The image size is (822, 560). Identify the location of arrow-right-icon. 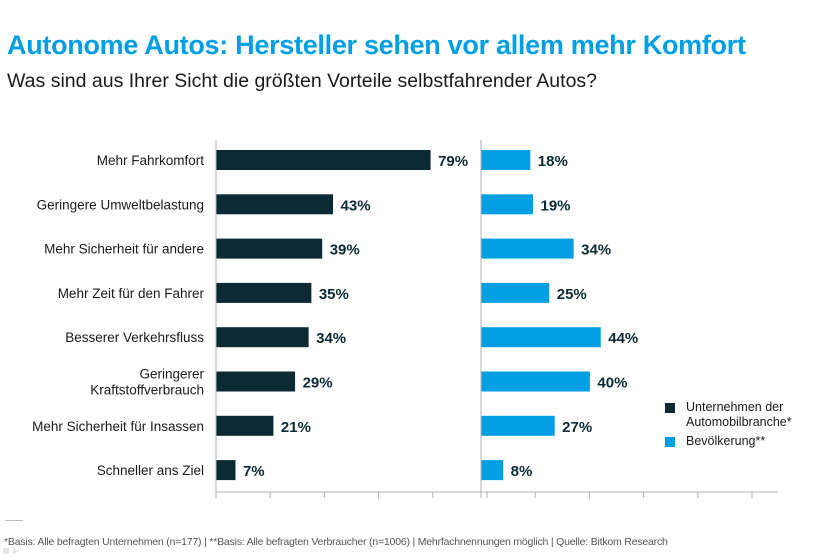
(16, 551).